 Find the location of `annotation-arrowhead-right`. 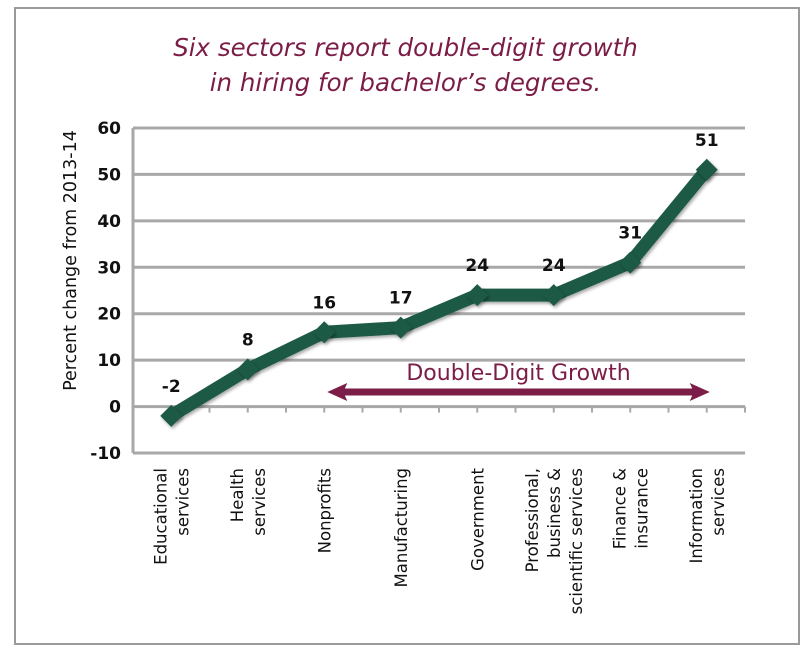

annotation-arrowhead-right is located at coordinates (699, 392).